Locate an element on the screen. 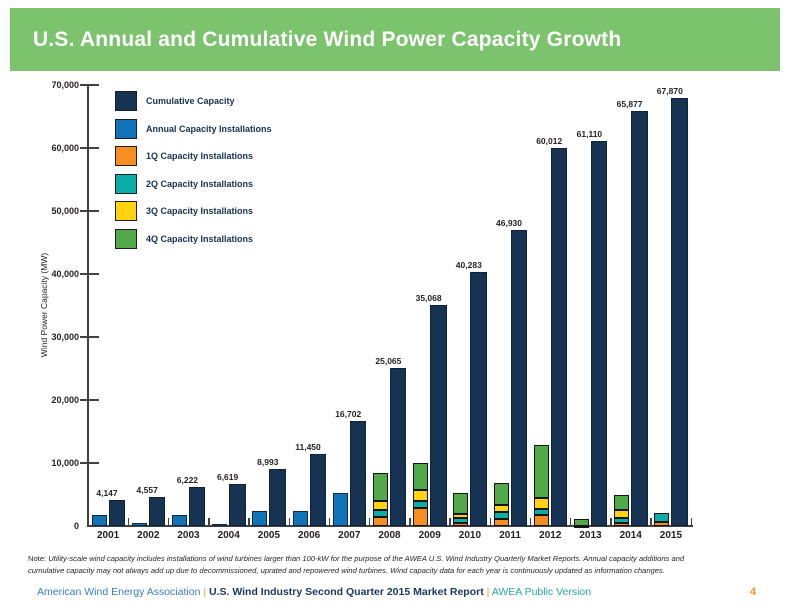 This screenshot has width=790, height=610. footnote-label: Note: is located at coordinates (37, 558).